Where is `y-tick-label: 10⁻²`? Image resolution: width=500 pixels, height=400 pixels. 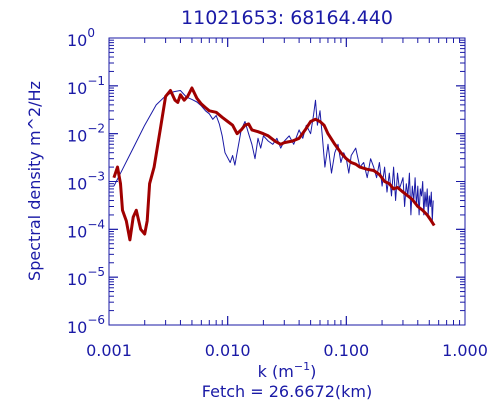 y-tick-label: 10⁻² is located at coordinates (86, 134).